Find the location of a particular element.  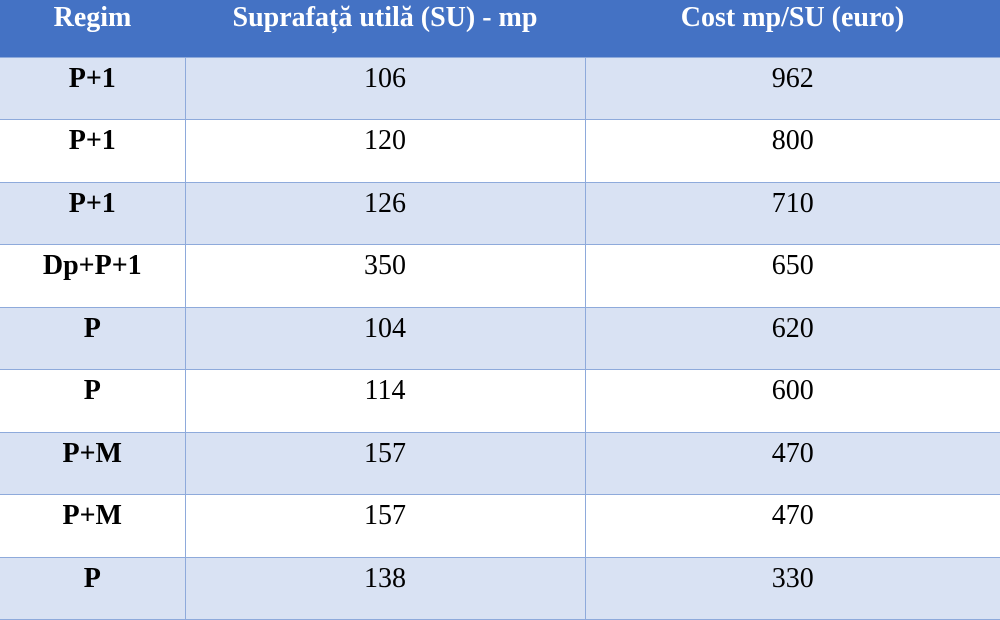

cell-cost: 330 is located at coordinates (792, 588).